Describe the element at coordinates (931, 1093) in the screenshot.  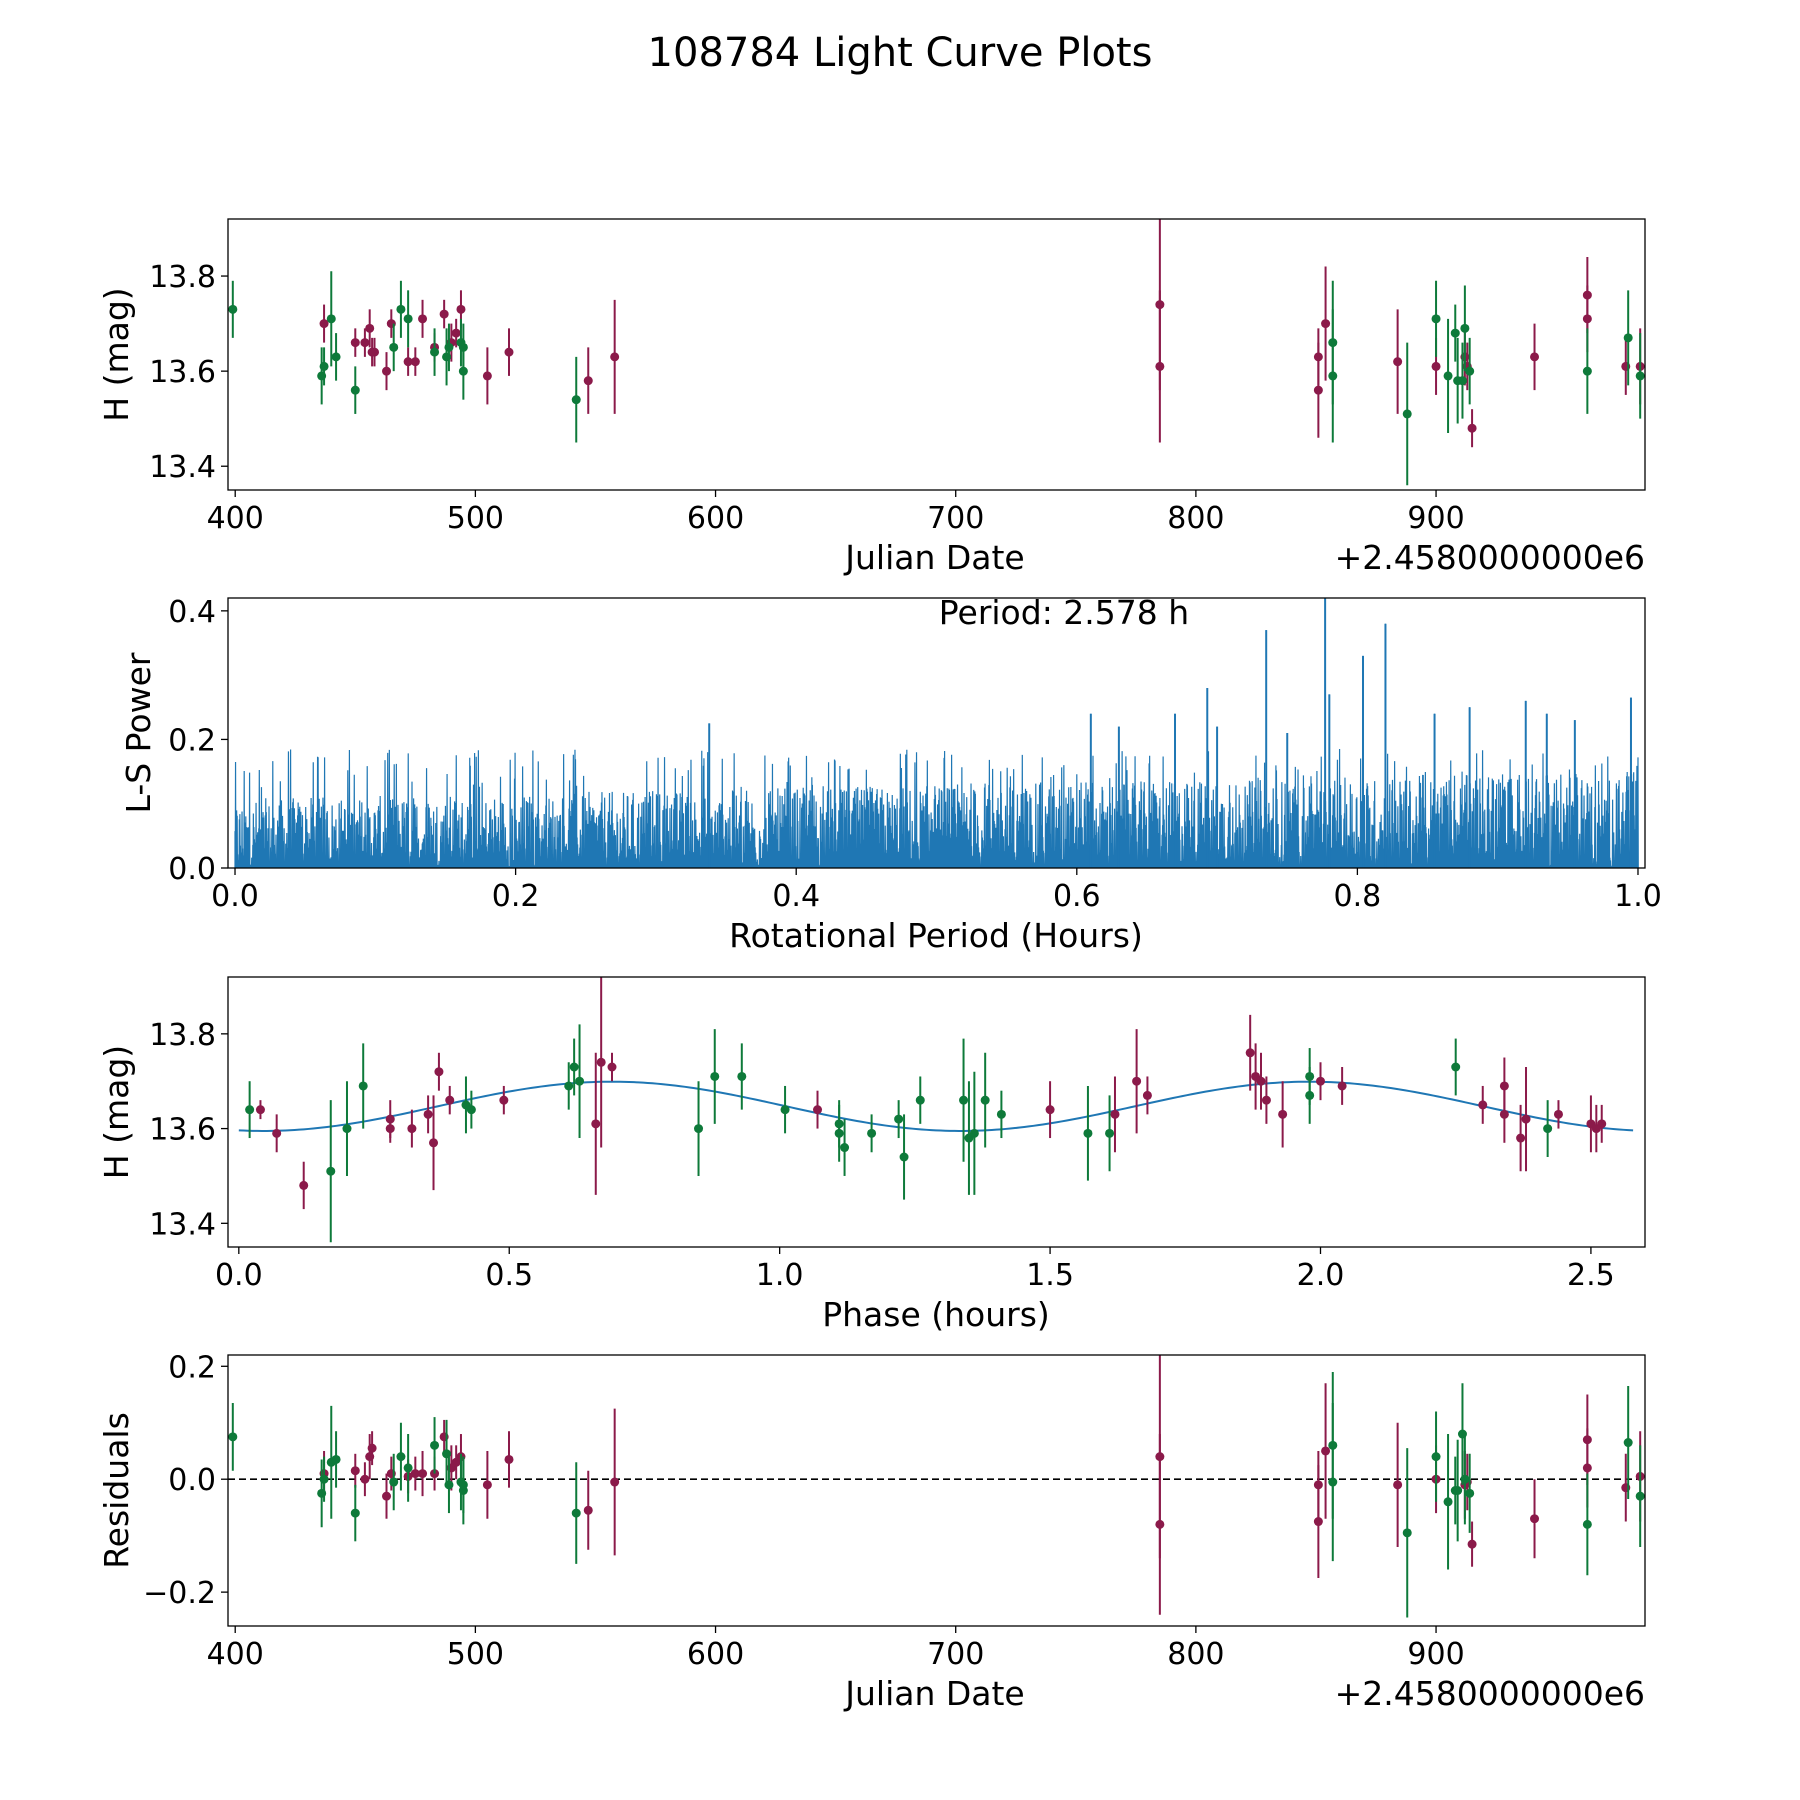
I see `phased-series-maroon` at that location.